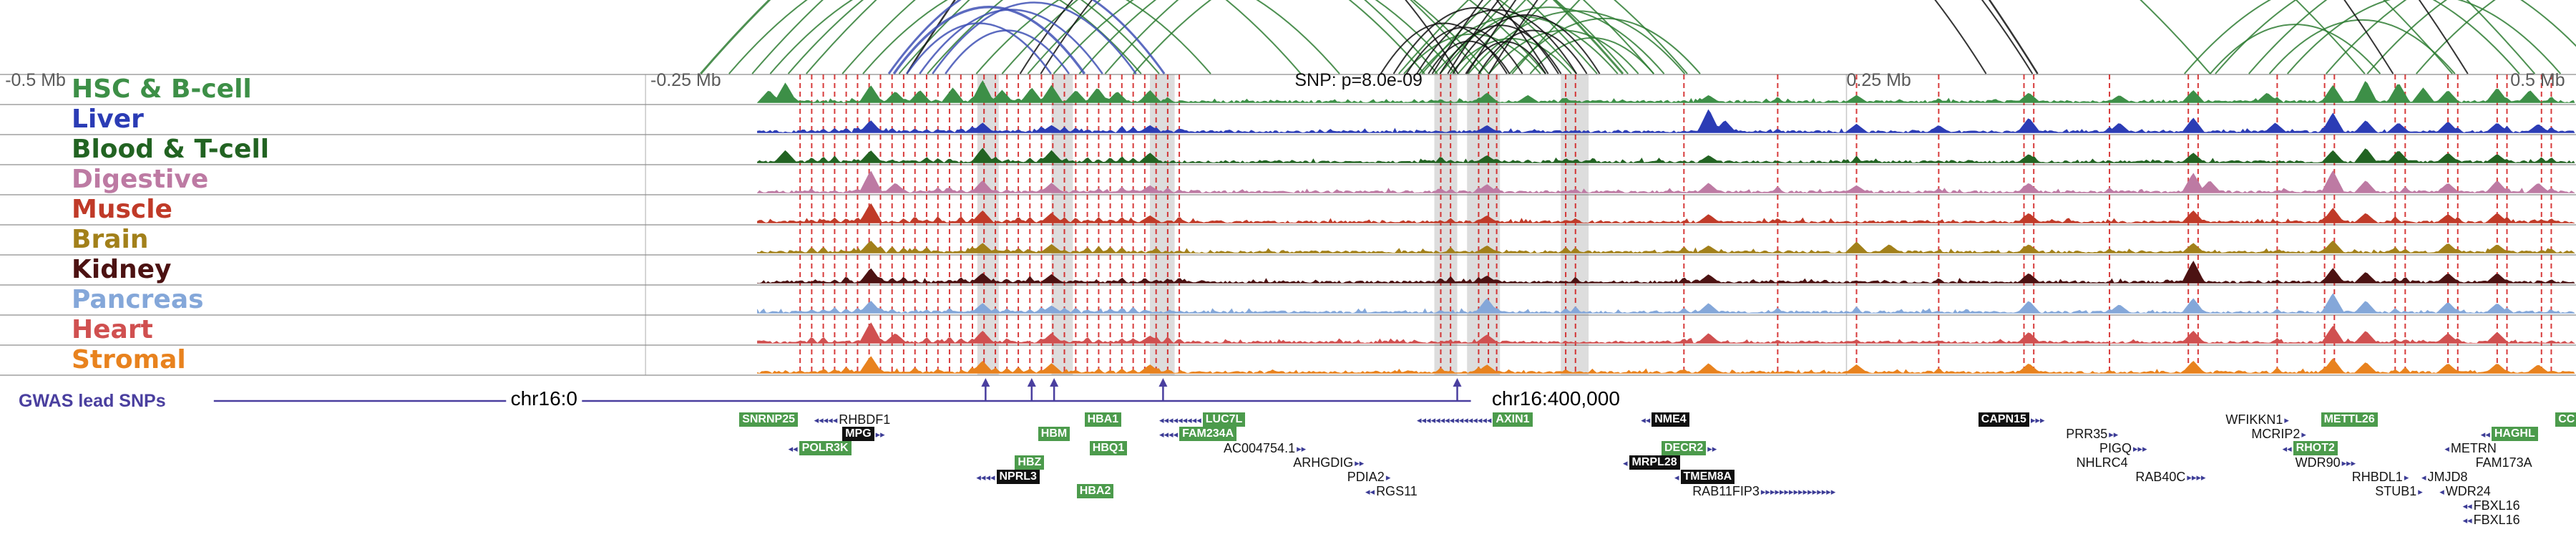  I want to click on signal-track-muscle, so click(1666, 213).